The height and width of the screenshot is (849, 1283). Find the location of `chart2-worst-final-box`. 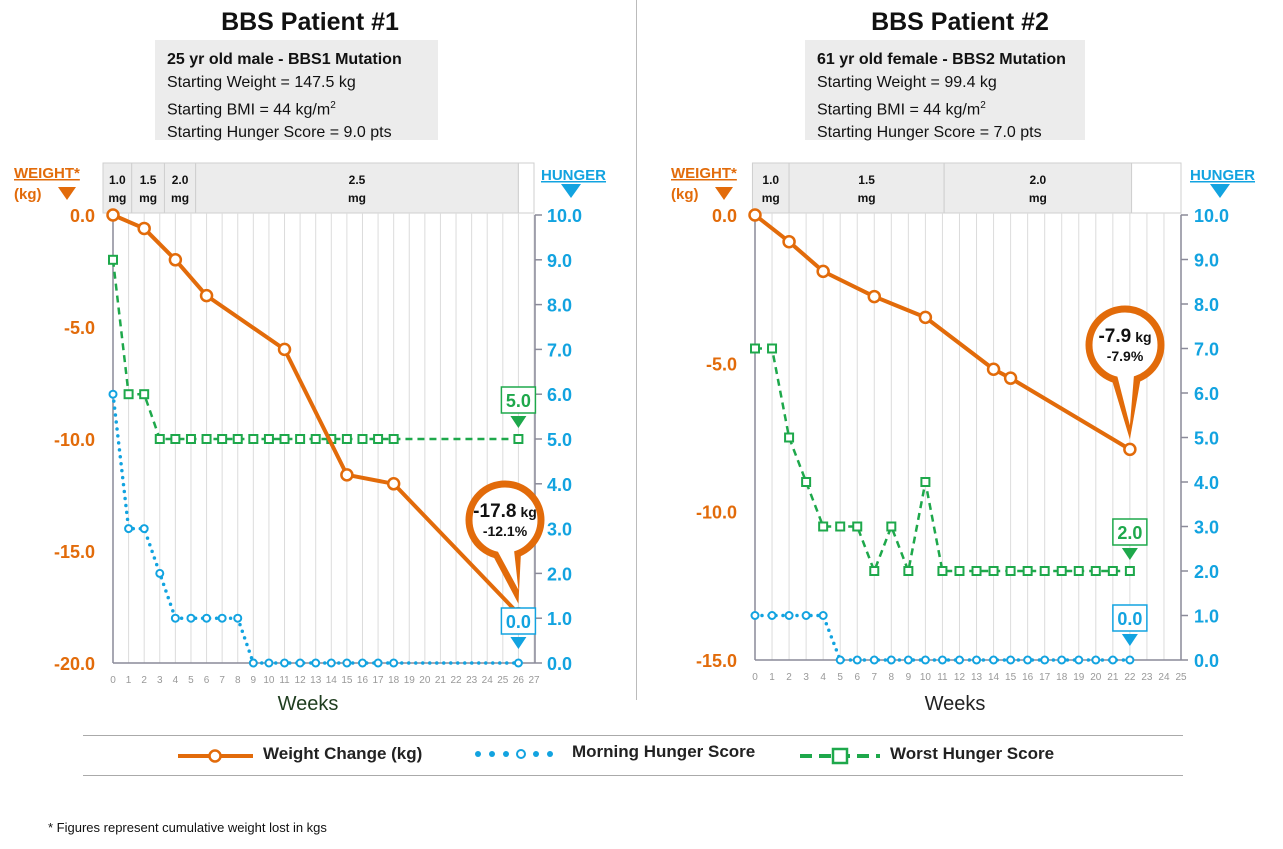

chart2-worst-final-box is located at coordinates (1130, 532).